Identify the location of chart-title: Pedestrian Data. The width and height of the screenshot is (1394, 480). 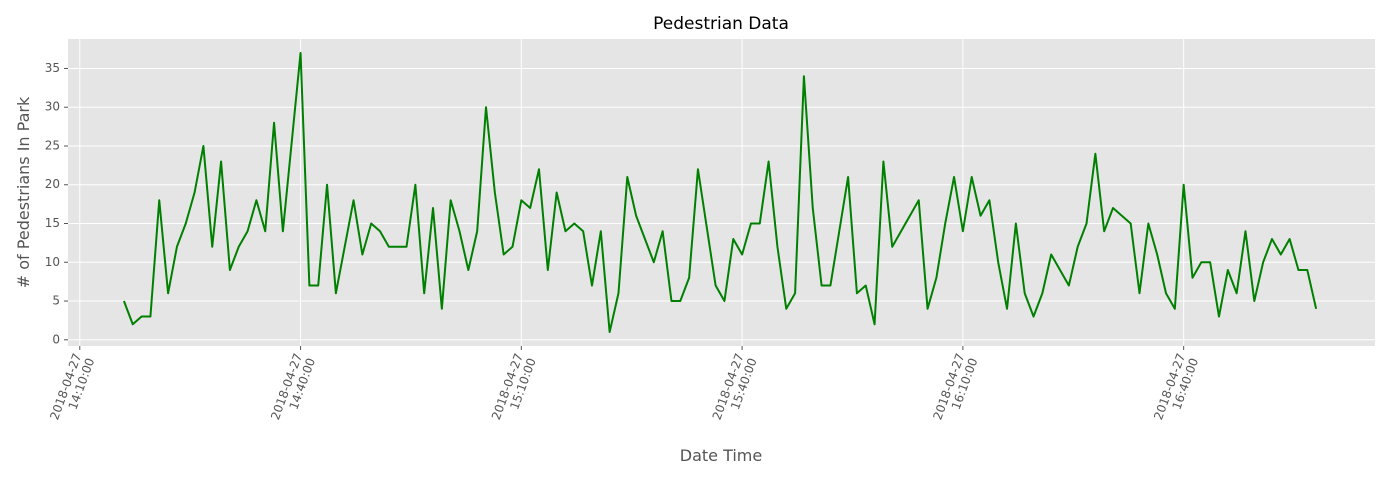
(721, 24).